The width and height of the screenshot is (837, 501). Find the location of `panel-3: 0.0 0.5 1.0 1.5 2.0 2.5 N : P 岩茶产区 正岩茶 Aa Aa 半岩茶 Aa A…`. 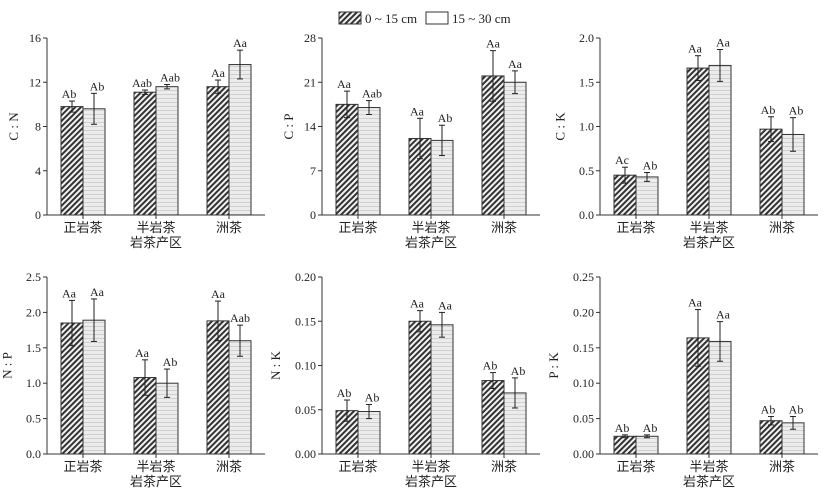

panel-3: 0.0 0.5 1.0 1.5 2.0 2.5 N : P 岩茶产区 正岩茶 Aa Aa 半岩茶 Aa A… is located at coordinates (132, 379).